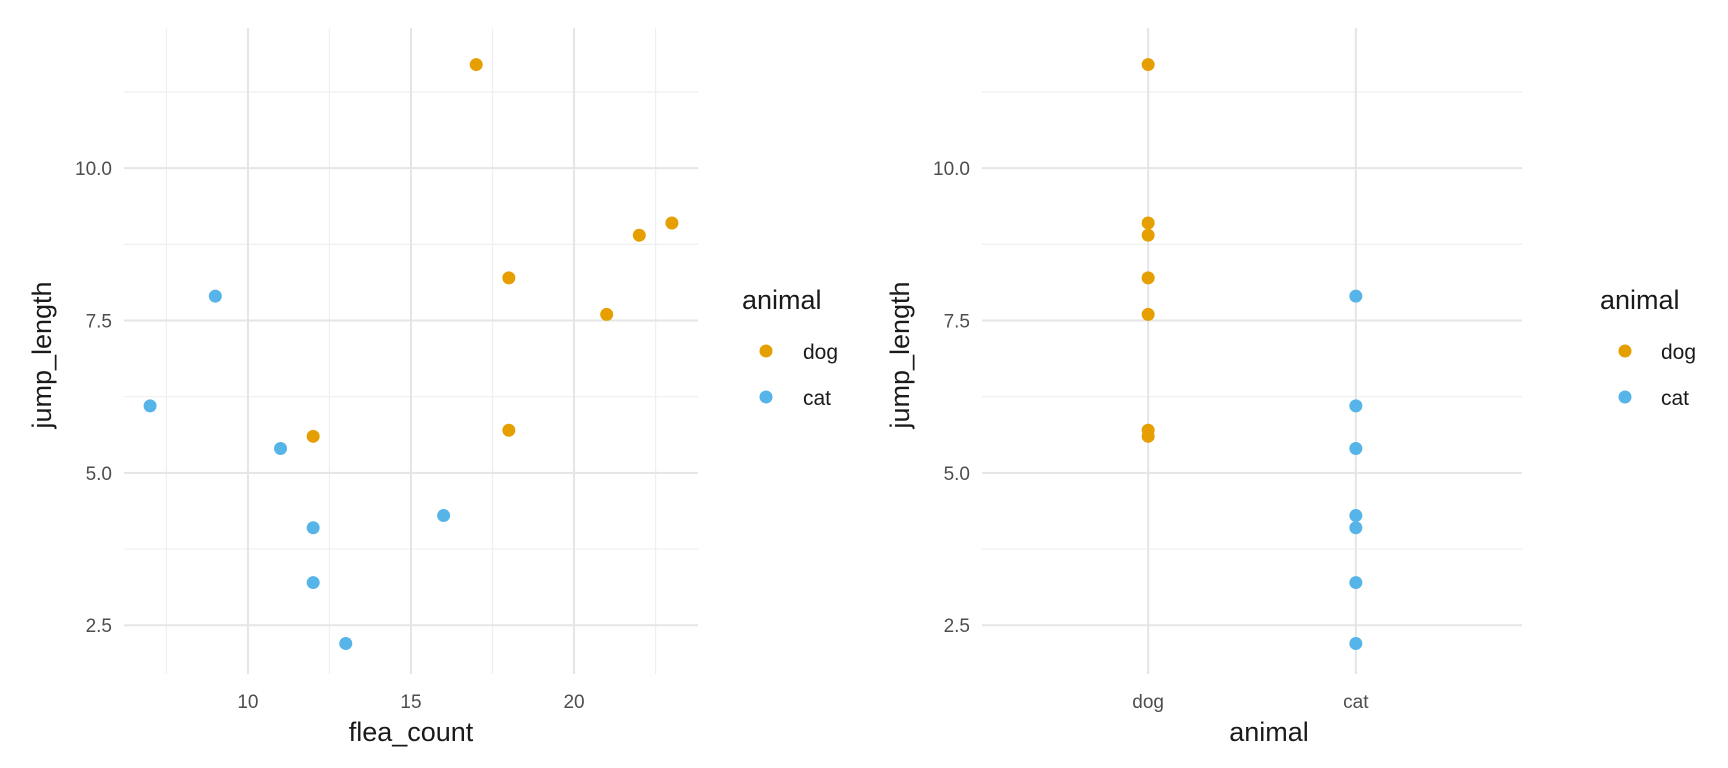 The width and height of the screenshot is (1728, 768). What do you see at coordinates (99, 322) in the screenshot?
I see `left-y-tick-label: 7.5` at bounding box center [99, 322].